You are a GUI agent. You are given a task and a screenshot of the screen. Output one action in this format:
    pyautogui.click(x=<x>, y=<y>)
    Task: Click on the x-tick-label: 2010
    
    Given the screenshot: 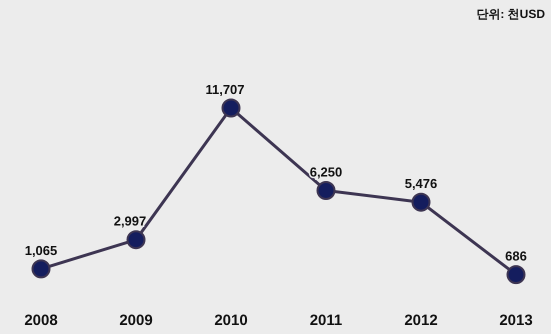 What is the action you would take?
    pyautogui.click(x=231, y=320)
    